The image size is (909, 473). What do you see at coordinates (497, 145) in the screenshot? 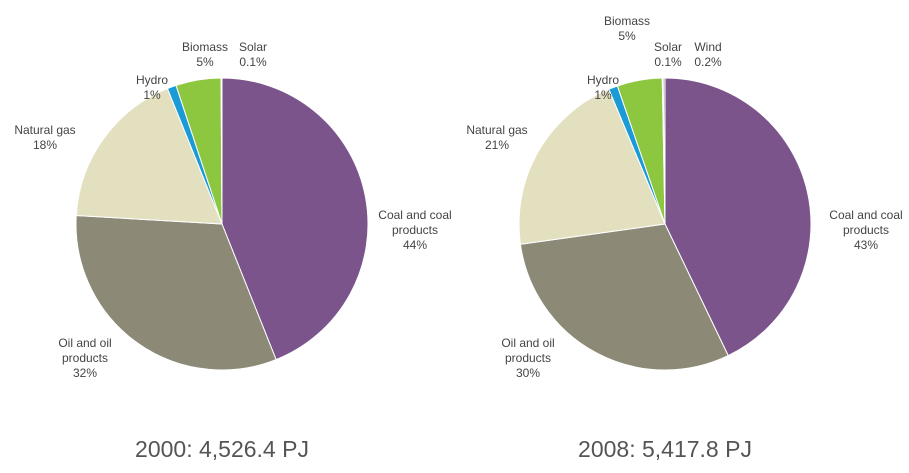
I see `value-label: 21%` at bounding box center [497, 145].